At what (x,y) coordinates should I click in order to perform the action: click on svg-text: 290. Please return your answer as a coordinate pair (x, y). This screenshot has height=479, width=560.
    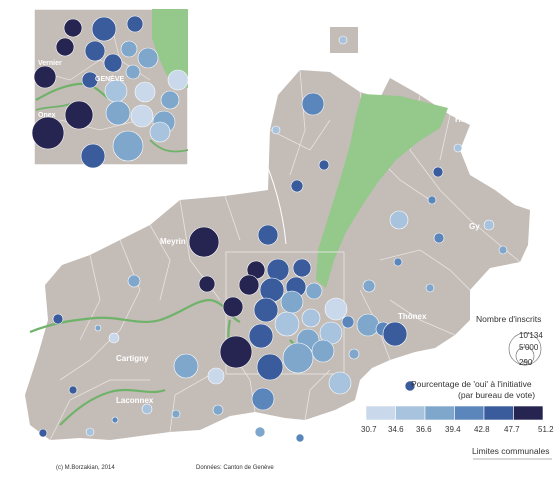
    Looking at the image, I should click on (526, 362).